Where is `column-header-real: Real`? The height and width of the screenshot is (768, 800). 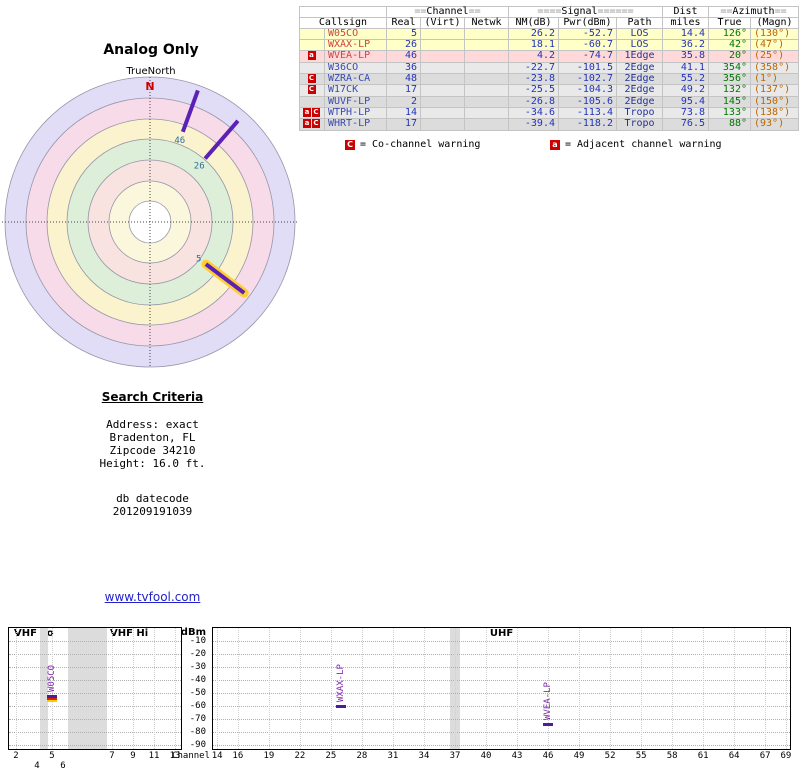
column-header-real: Real is located at coordinates (403, 23).